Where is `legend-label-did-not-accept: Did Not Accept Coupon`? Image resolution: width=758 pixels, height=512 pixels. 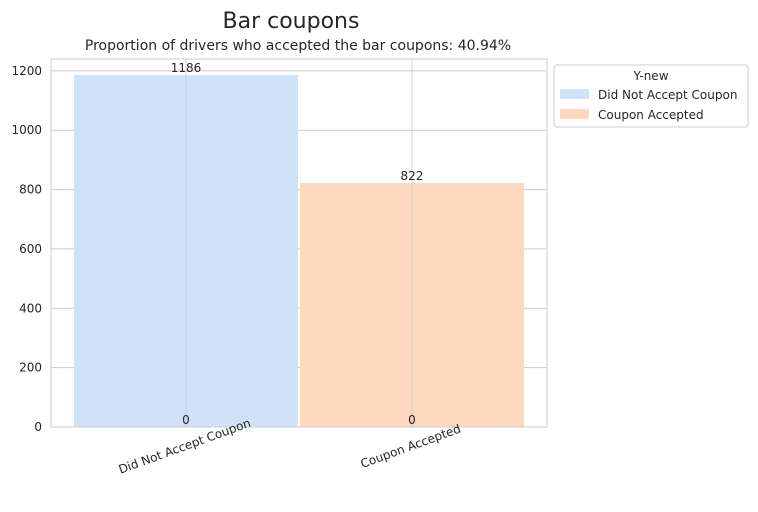
legend-label-did-not-accept: Did Not Accept Coupon is located at coordinates (667, 95).